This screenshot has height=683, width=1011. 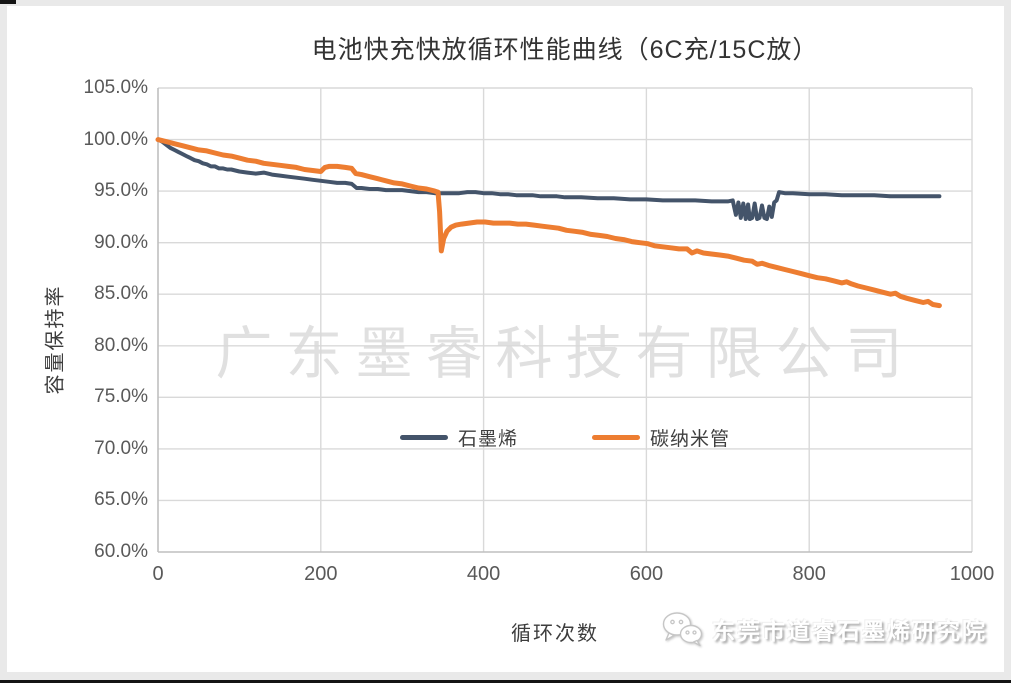 I want to click on x-tick-label: 0, so click(x=158, y=574).